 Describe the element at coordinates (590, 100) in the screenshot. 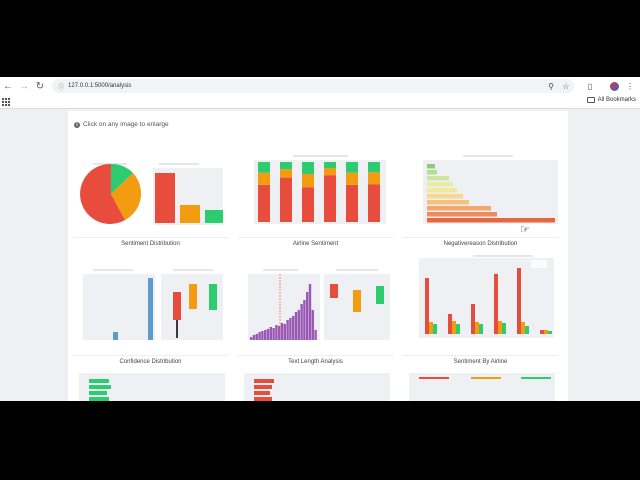

I see `folder-icon` at that location.